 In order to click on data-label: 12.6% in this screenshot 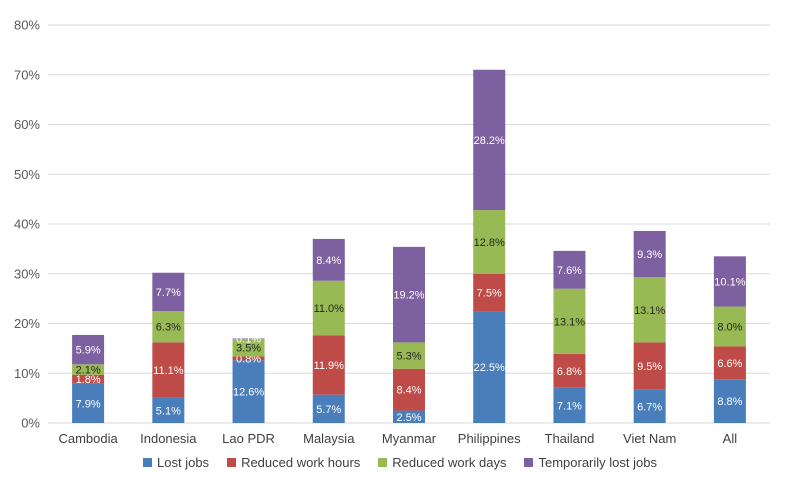, I will do `click(248, 393)`.